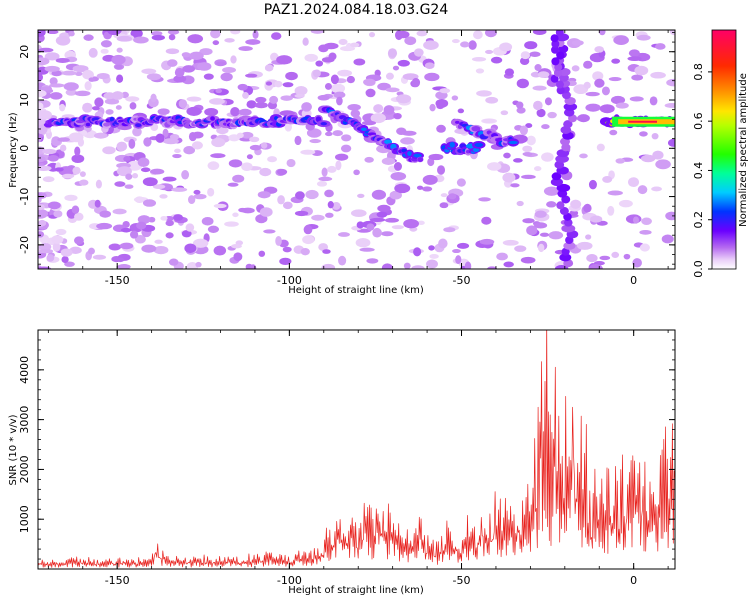 This screenshot has height=600, width=750. I want to click on snr-x-tick-label: -100, so click(289, 580).